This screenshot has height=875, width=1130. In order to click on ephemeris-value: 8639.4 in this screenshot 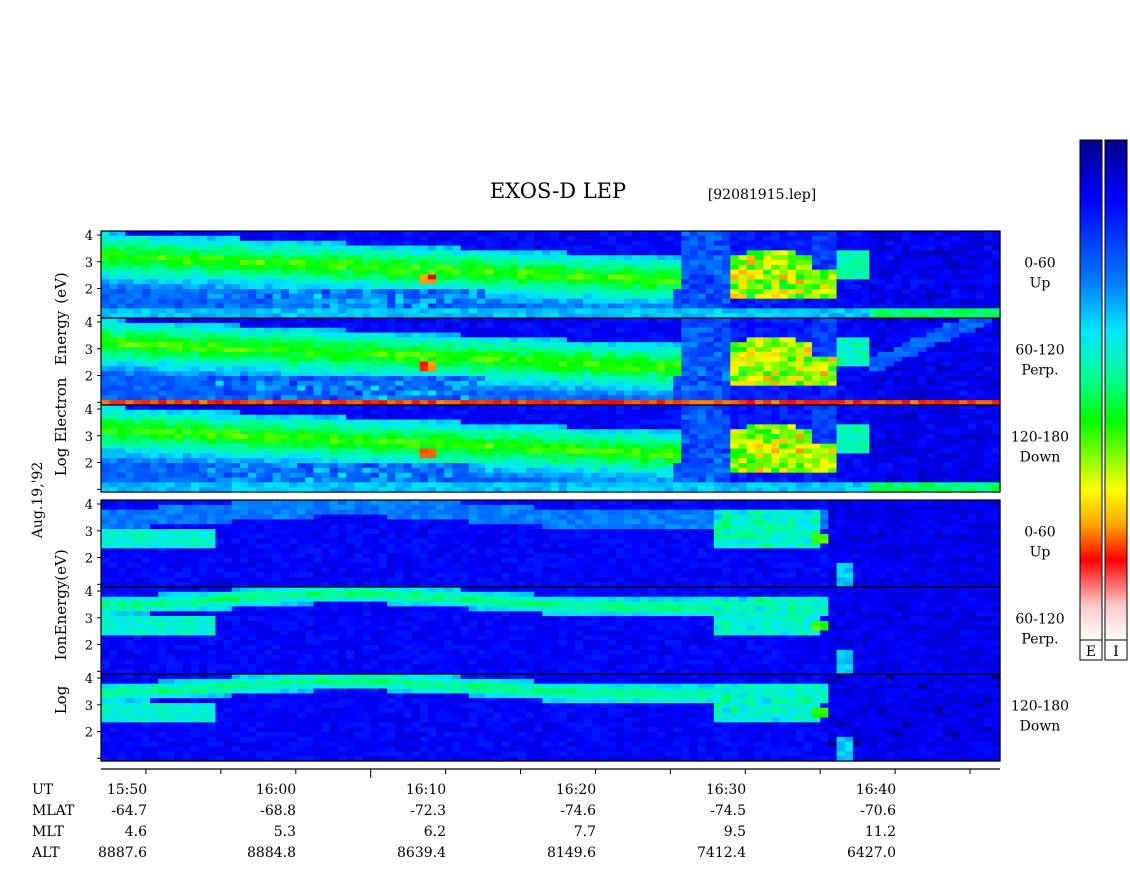, I will do `click(421, 853)`.